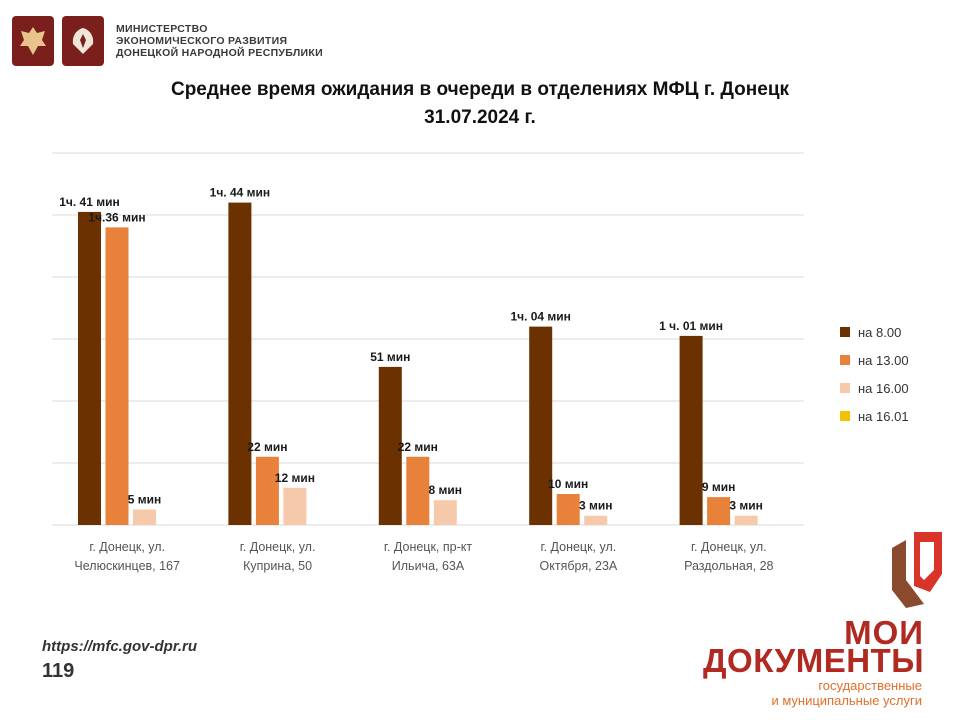  What do you see at coordinates (219, 53) in the screenshot?
I see `ministry-line: ДОНЕЦКОЙ НАРОДНОЙ РЕСПУБЛИКИ` at bounding box center [219, 53].